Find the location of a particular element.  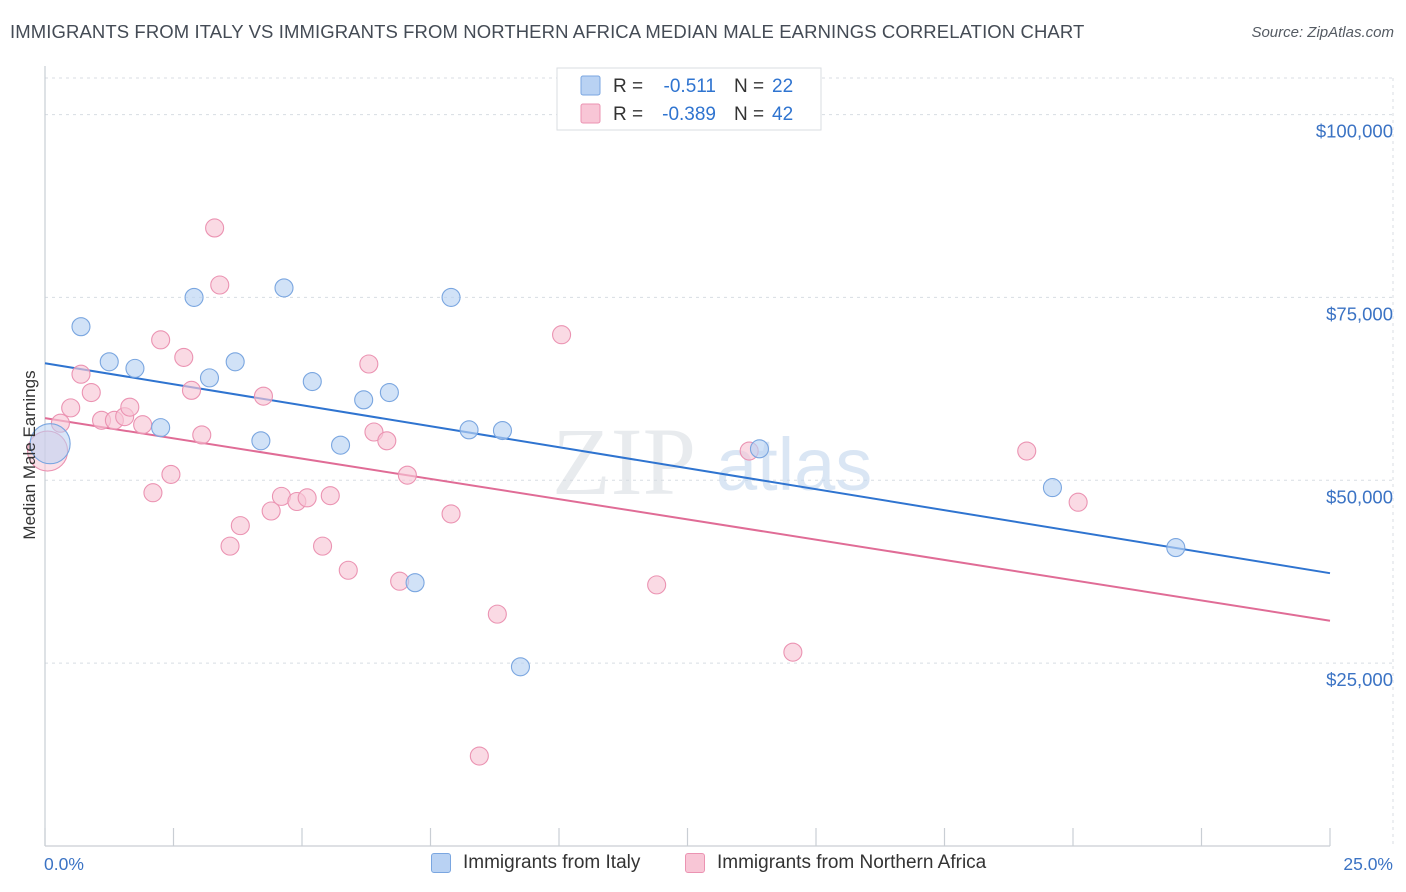

legend-n-value-italy: 22 is located at coordinates (782, 86).